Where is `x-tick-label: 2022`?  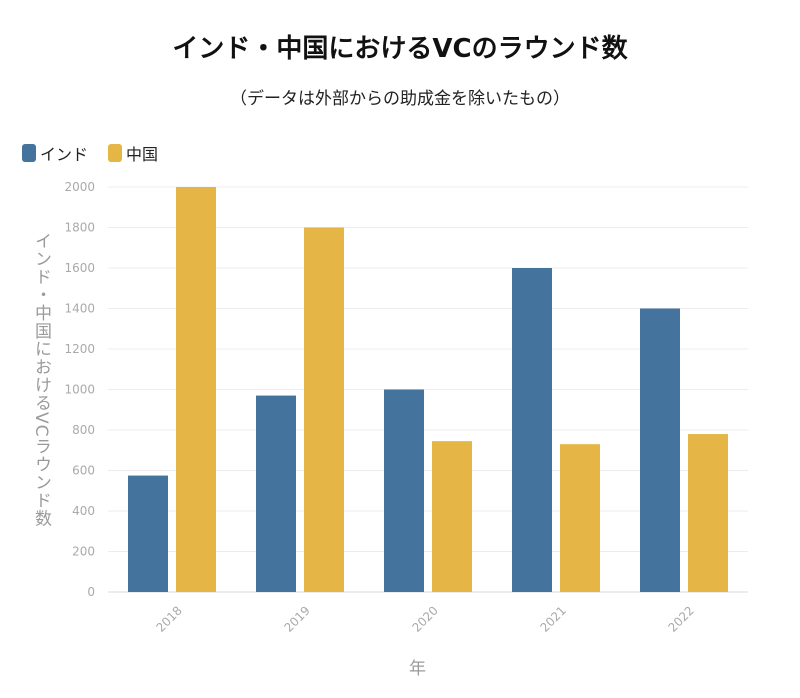 x-tick-label: 2022 is located at coordinates (680, 618).